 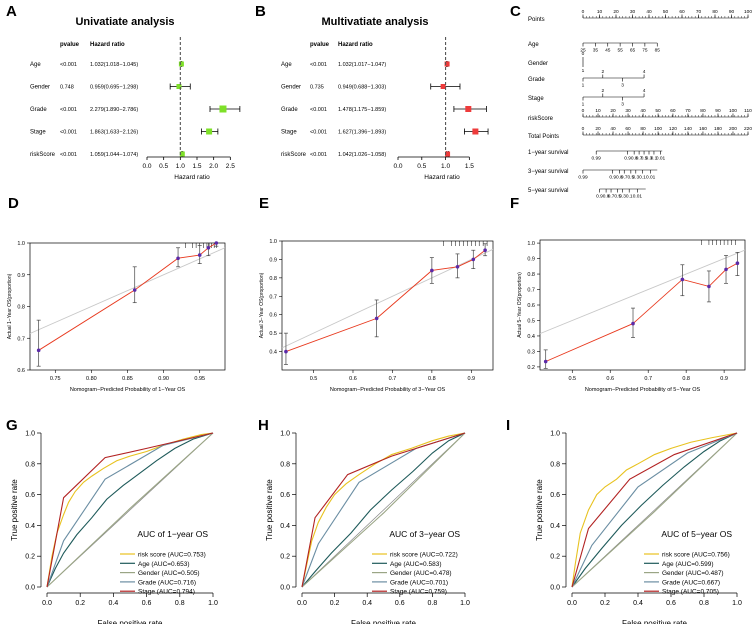 What do you see at coordinates (67, 88) in the screenshot?
I see `row-pvalue: 0.748` at bounding box center [67, 88].